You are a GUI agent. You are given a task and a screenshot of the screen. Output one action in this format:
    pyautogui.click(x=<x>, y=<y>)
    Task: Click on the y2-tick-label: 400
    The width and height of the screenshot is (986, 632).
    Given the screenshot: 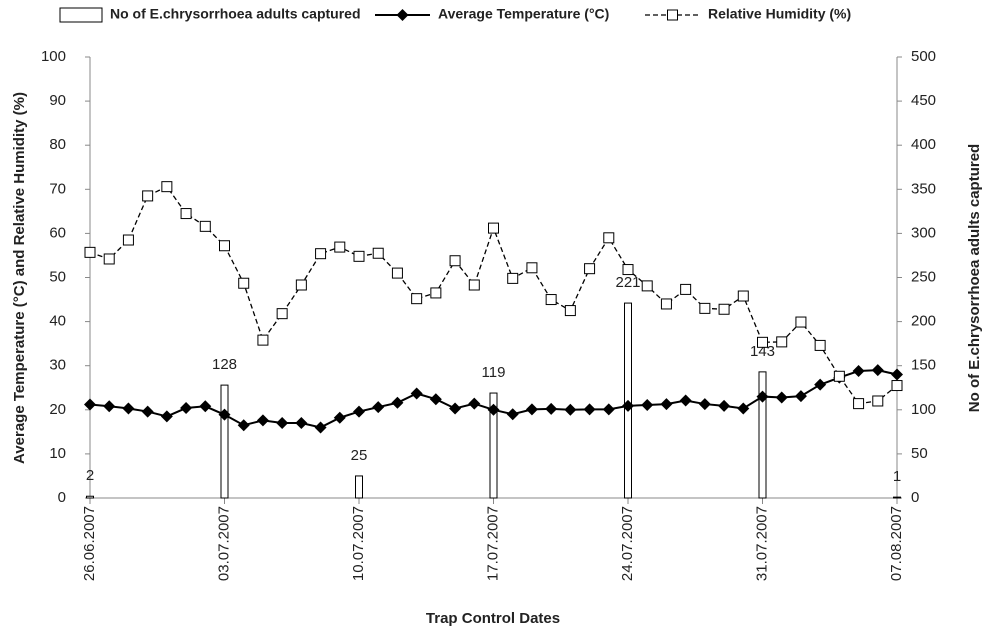 What is the action you would take?
    pyautogui.click(x=923, y=144)
    